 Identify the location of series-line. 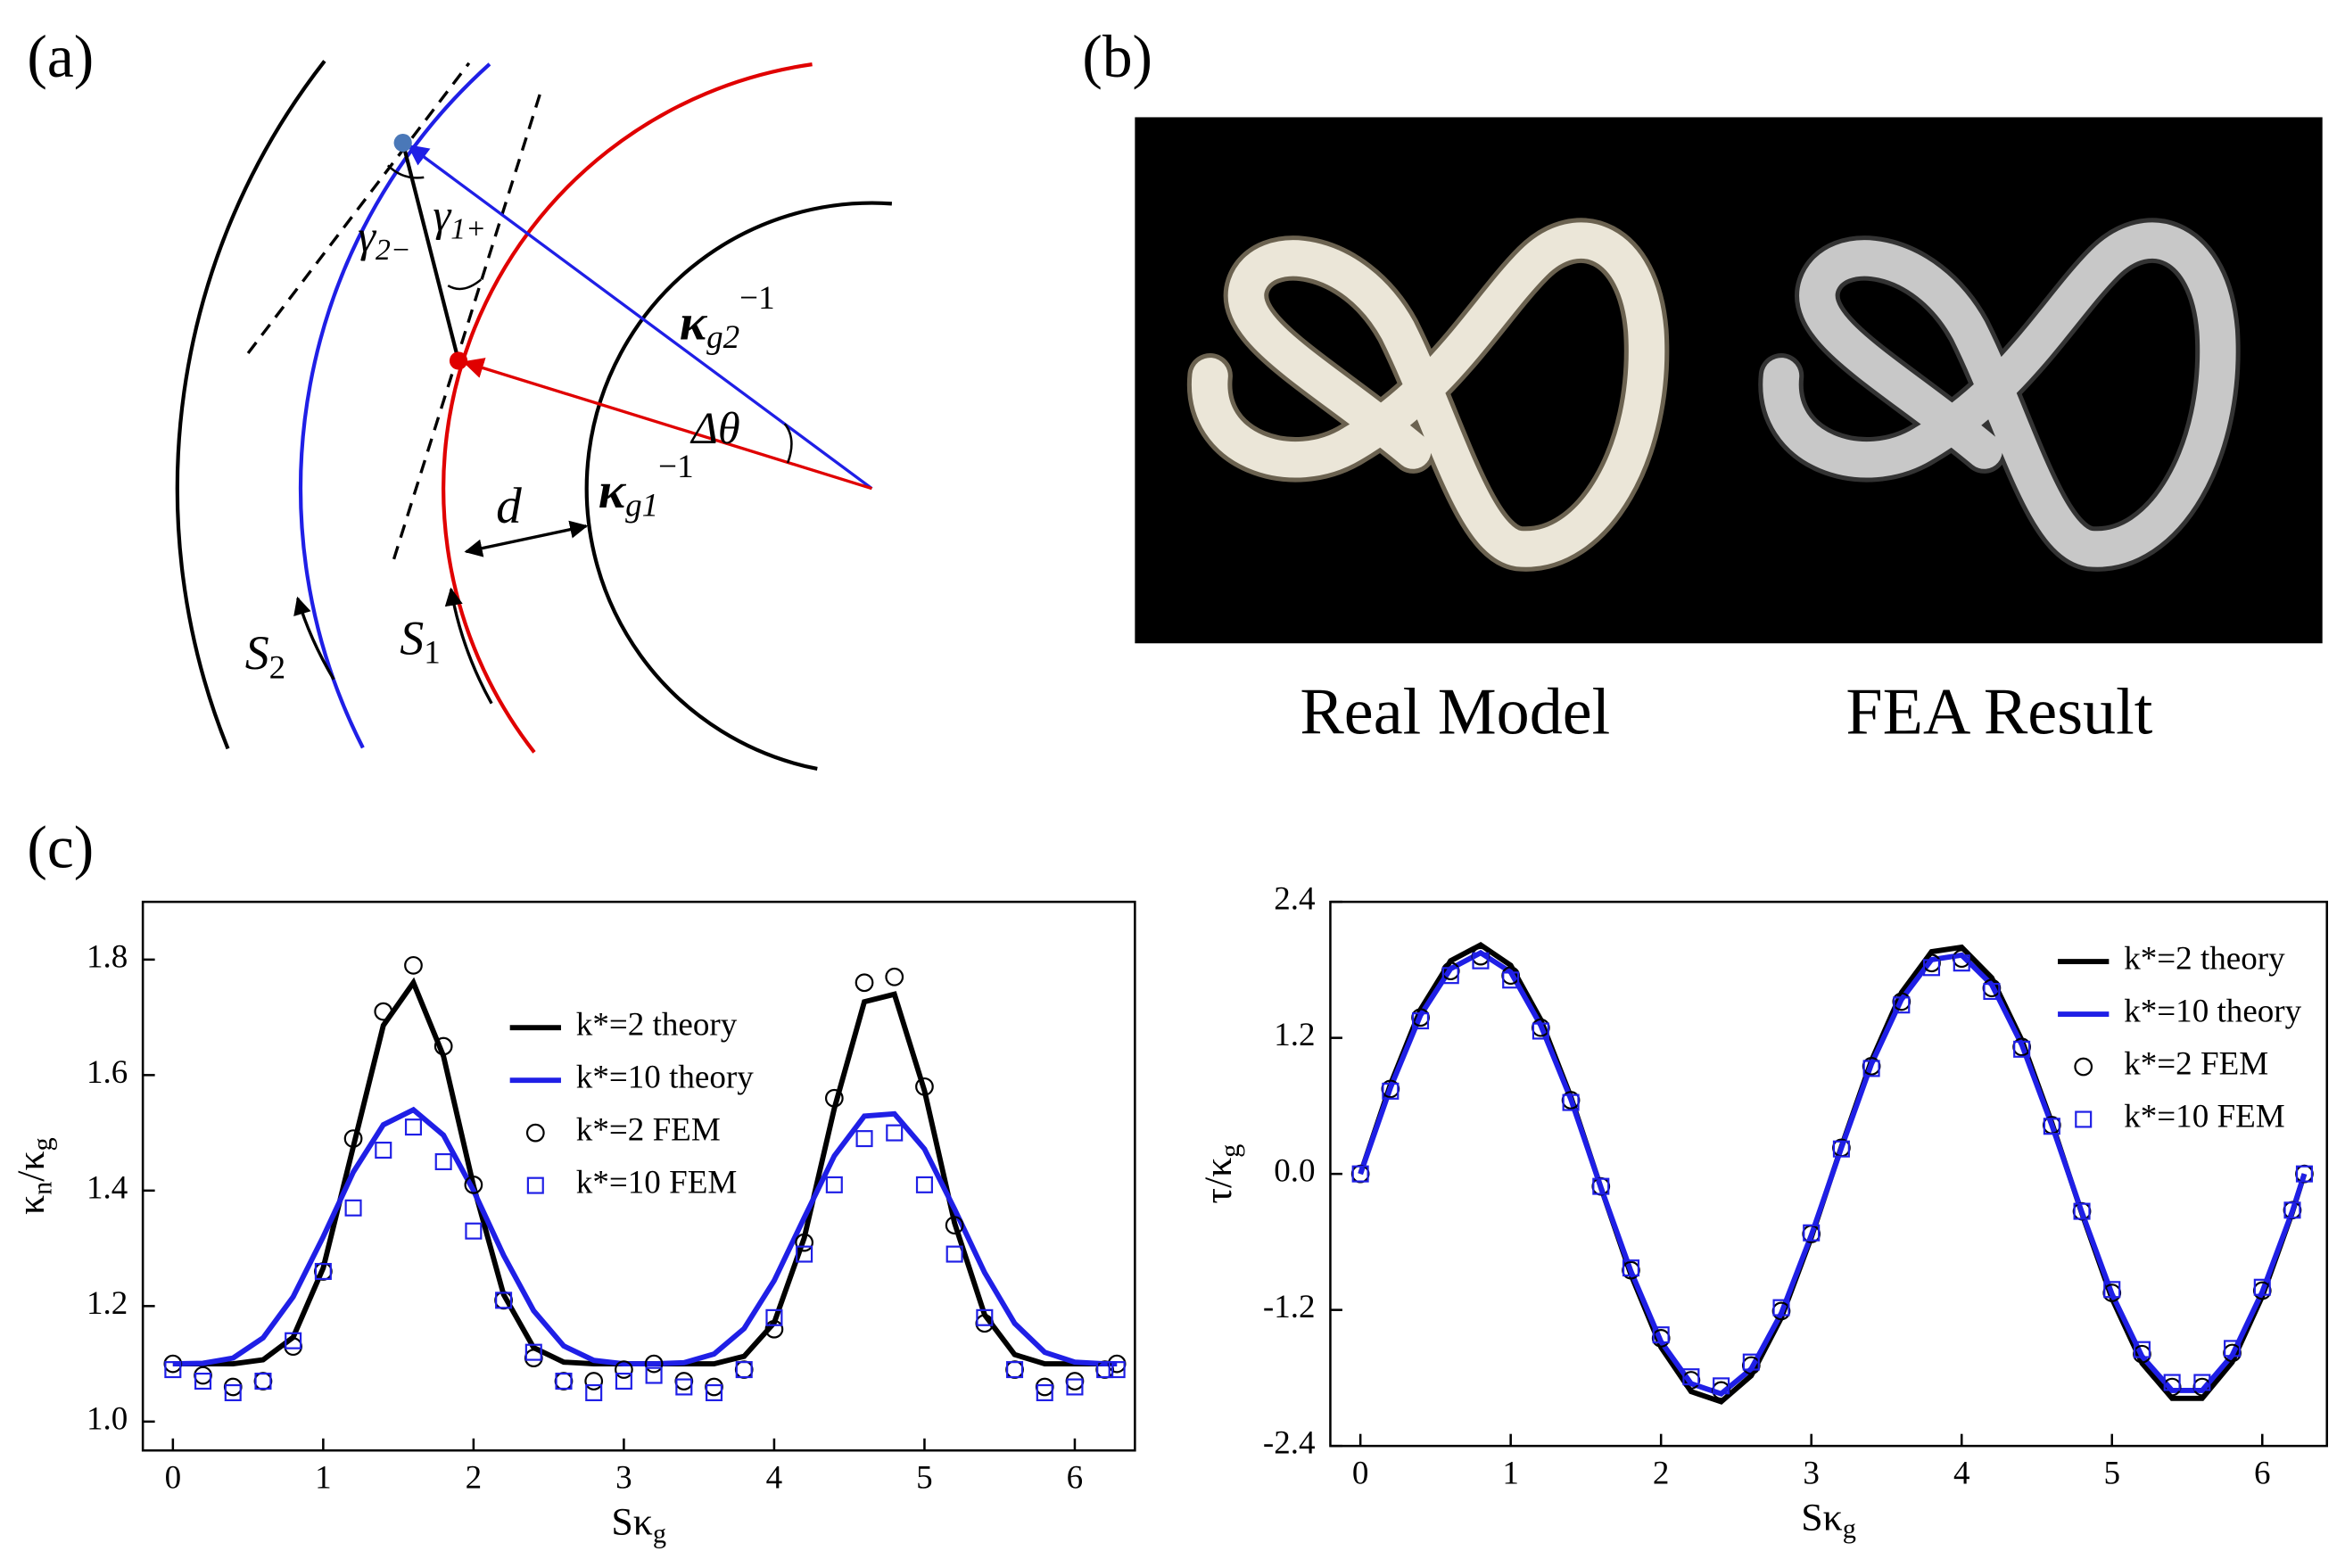
(1833, 1173).